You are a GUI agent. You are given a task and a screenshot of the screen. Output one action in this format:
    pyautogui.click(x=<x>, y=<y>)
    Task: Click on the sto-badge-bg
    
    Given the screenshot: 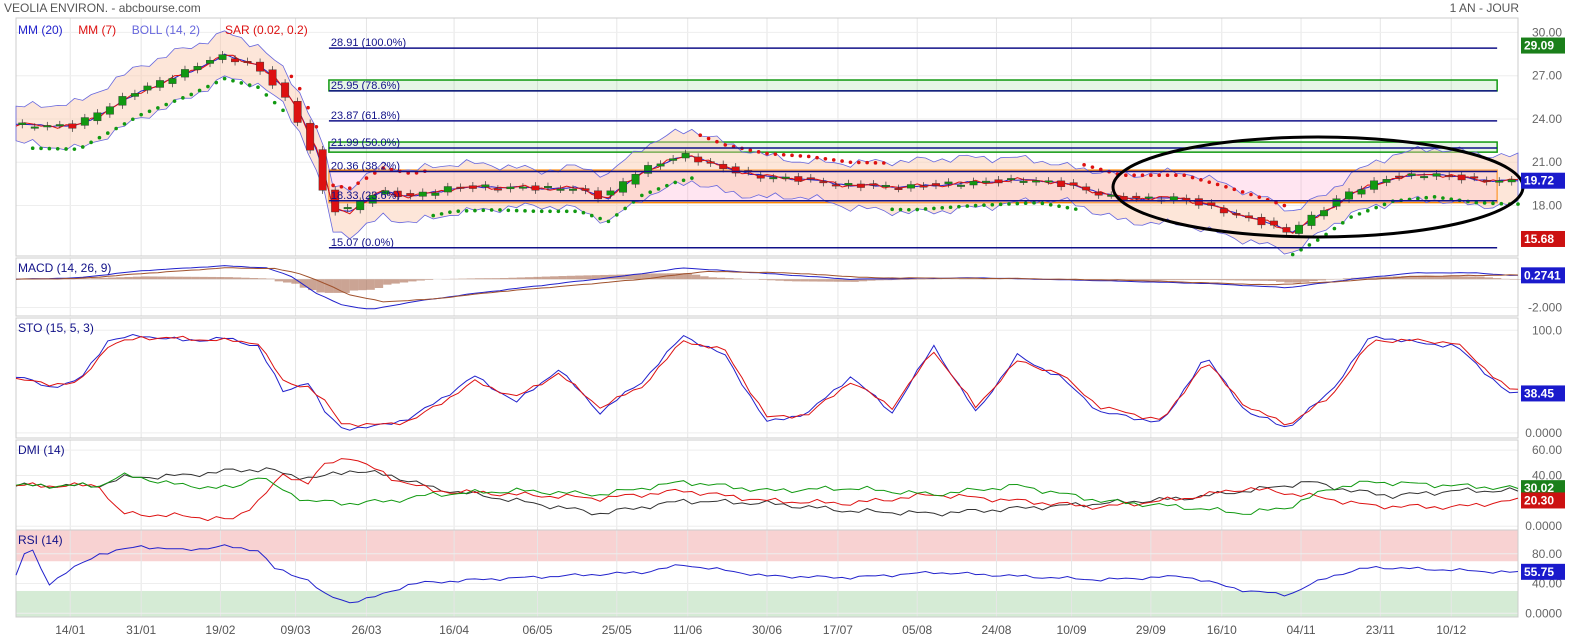 What is the action you would take?
    pyautogui.click(x=1543, y=393)
    